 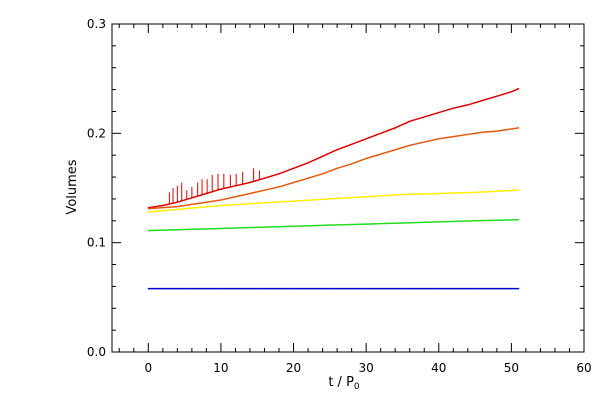 I want to click on y-tick-label: 0.0, so click(x=96, y=352).